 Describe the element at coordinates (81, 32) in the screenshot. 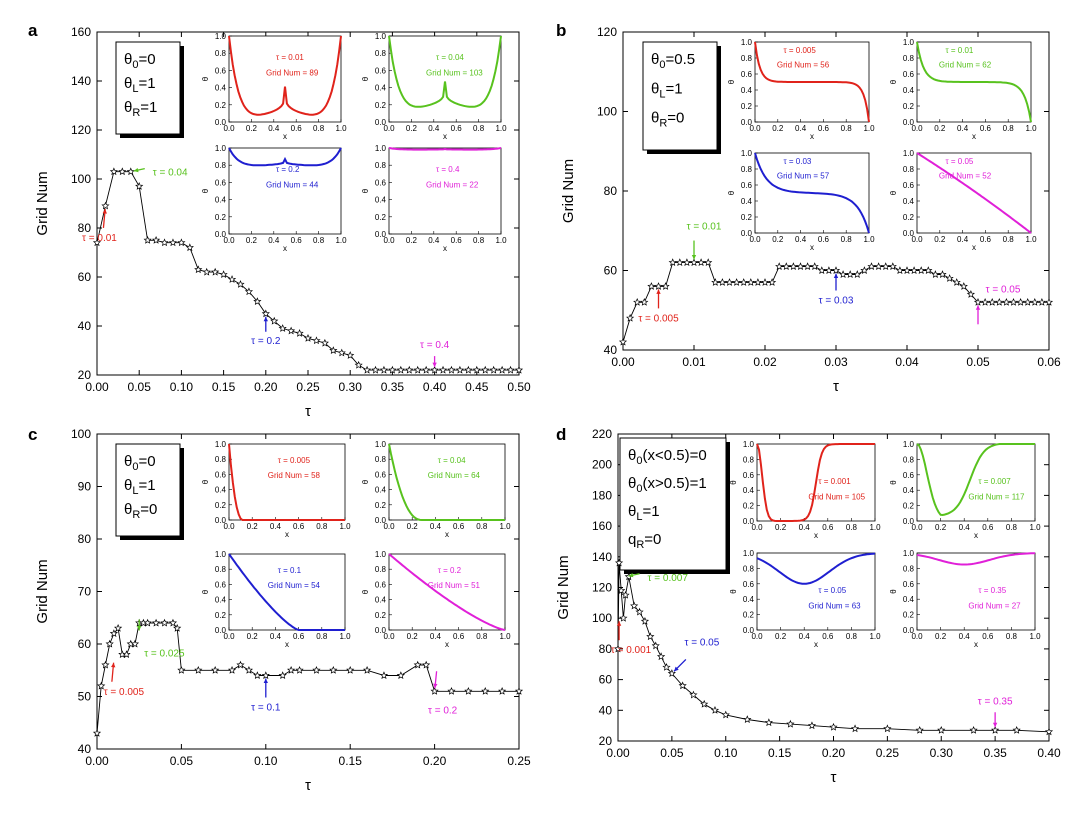

I see `y-tick-label: 160` at that location.